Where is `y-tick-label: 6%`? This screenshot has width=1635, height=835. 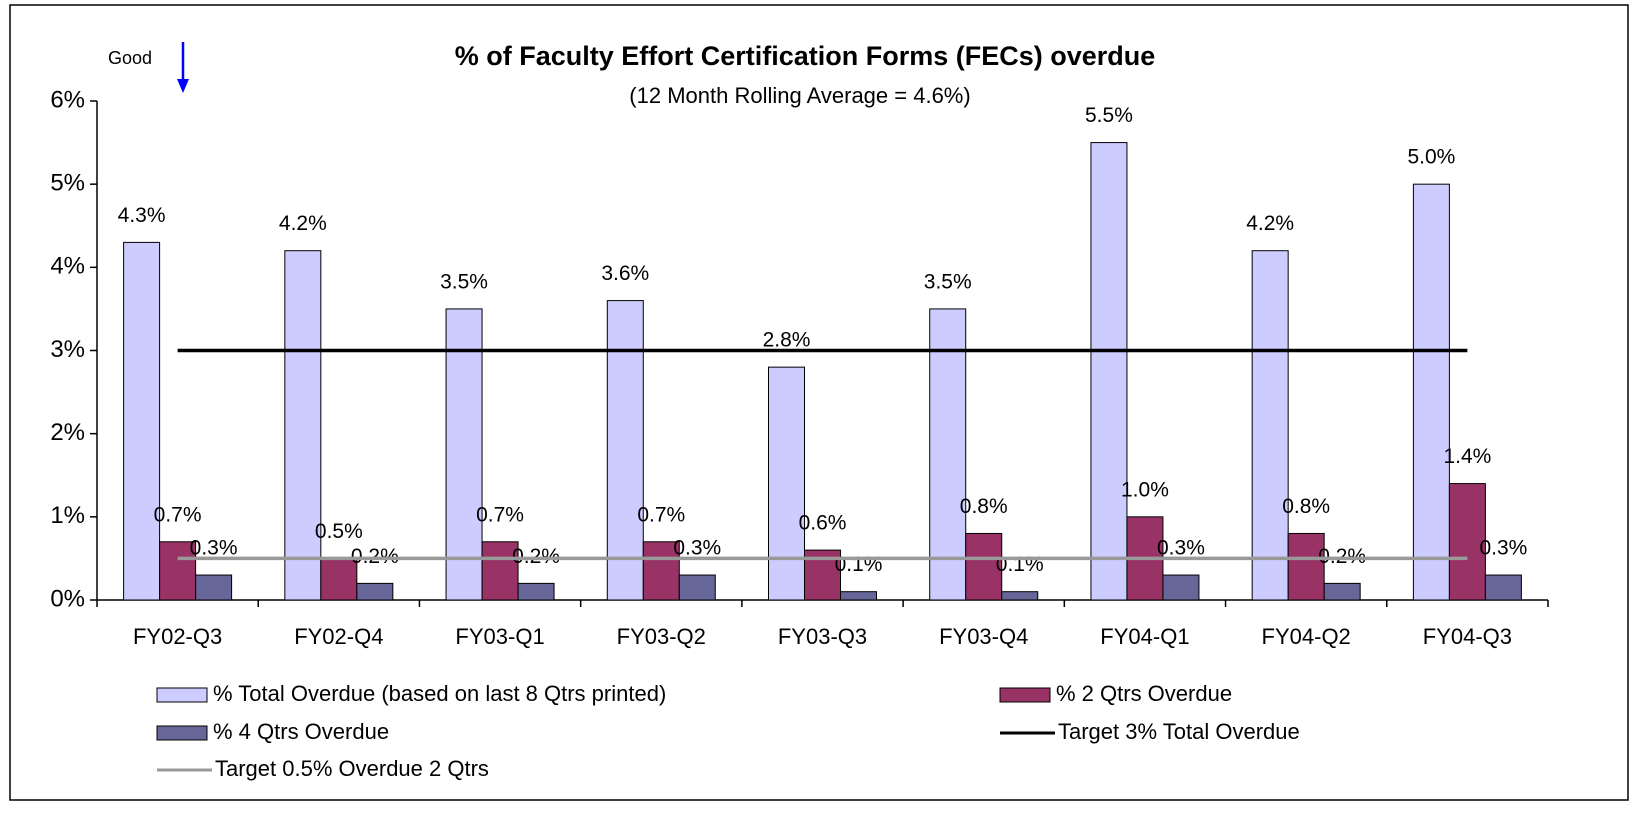
y-tick-label: 6% is located at coordinates (67, 99).